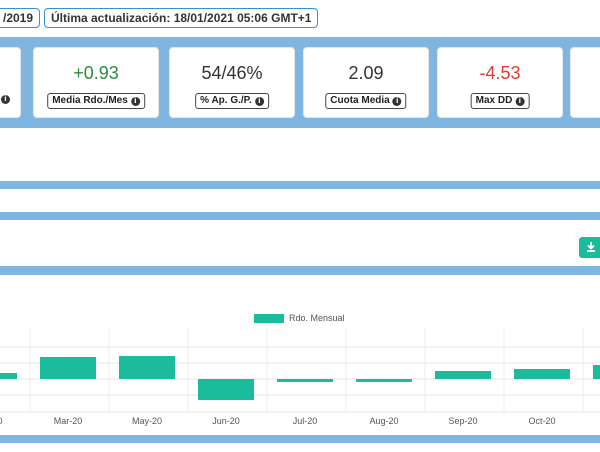  What do you see at coordinates (360, 100) in the screenshot?
I see `stat-label-text: Cuota Media` at bounding box center [360, 100].